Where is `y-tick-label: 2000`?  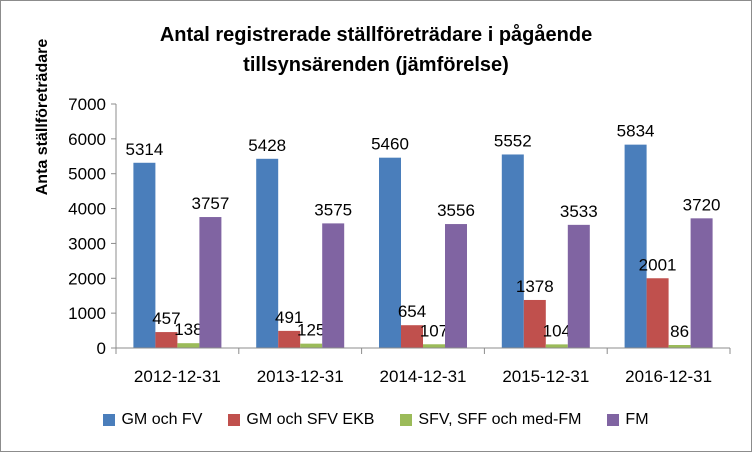
y-tick-label: 2000 is located at coordinates (87, 278).